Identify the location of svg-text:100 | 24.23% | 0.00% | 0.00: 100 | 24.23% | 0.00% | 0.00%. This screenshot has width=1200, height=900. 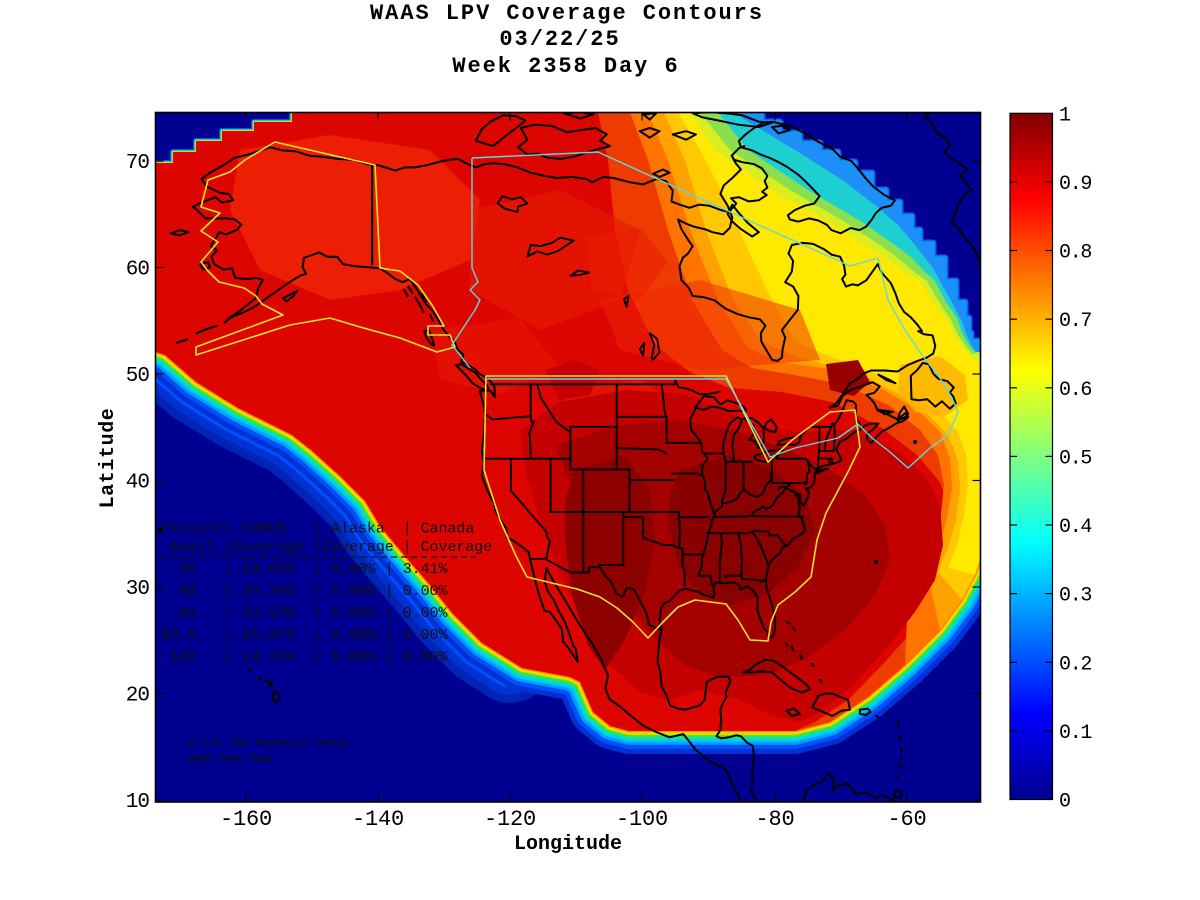
(304, 657).